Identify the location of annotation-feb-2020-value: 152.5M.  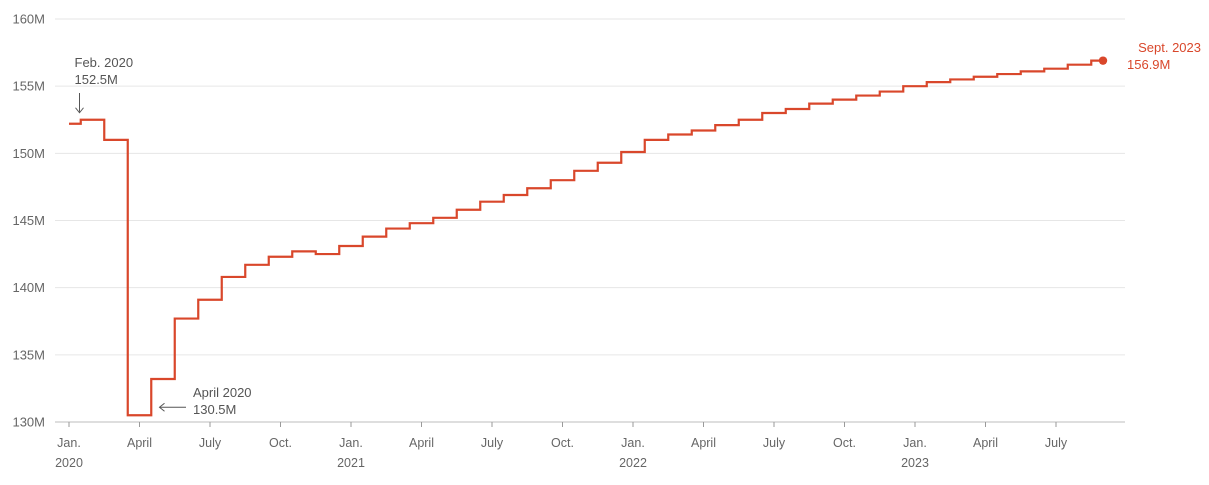
(96, 79).